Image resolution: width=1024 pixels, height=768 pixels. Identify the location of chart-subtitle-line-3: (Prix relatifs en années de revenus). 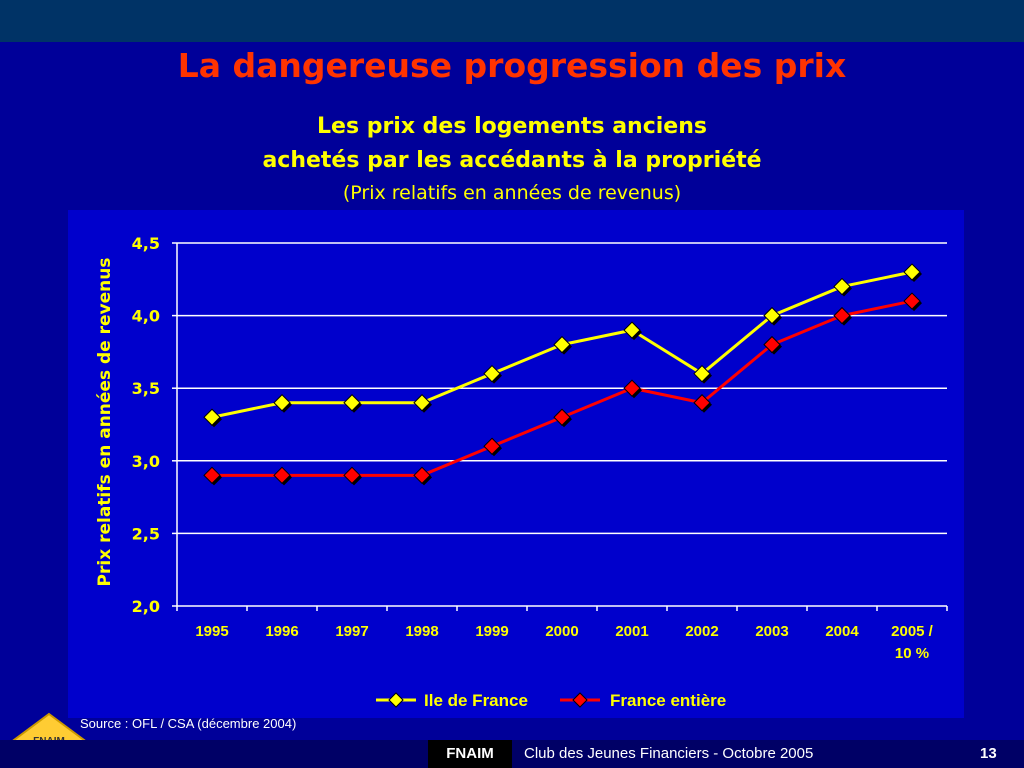
(512, 193).